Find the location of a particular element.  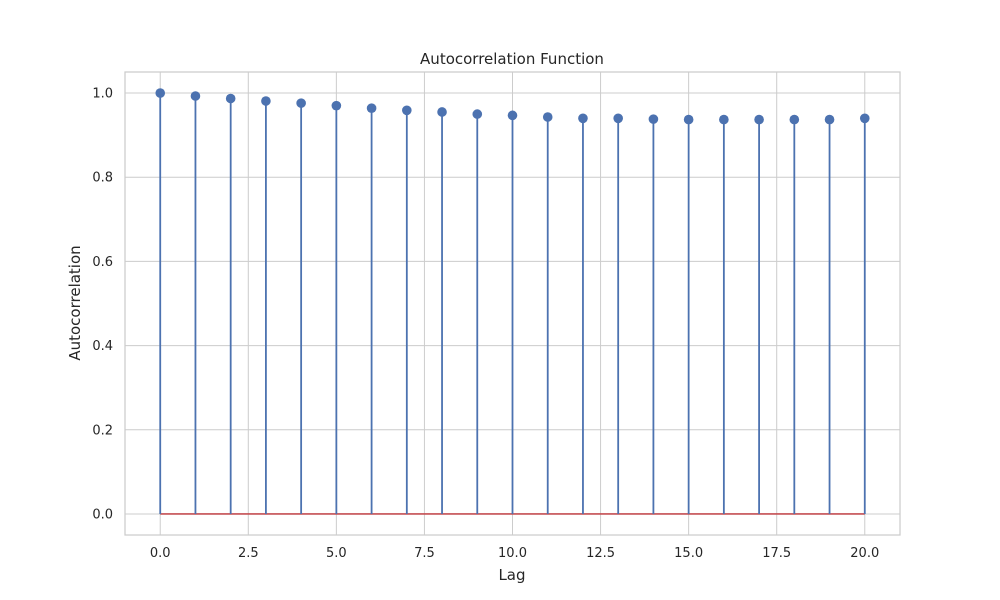

x-tick-label: 2.5 is located at coordinates (248, 553).